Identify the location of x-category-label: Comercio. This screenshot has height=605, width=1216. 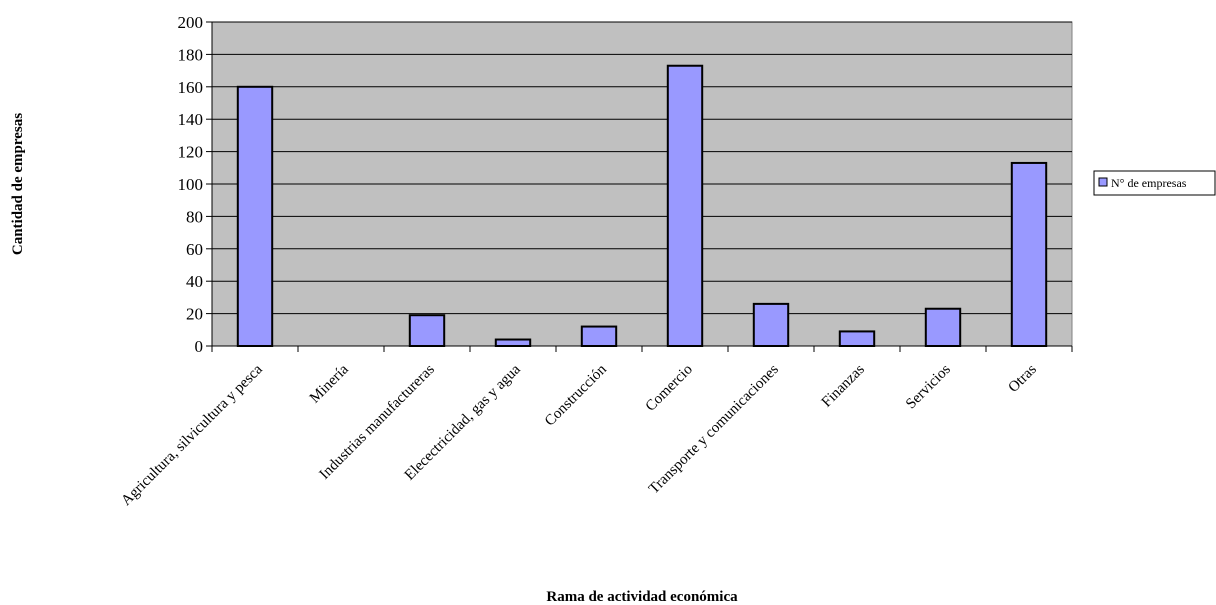
(669, 388).